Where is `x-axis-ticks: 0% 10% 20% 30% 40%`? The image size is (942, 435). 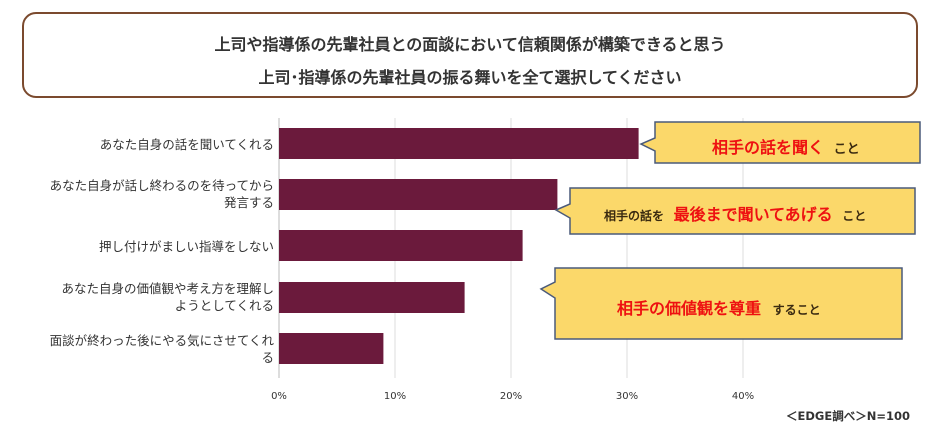
x-axis-ticks: 0% 10% 20% 30% 40% is located at coordinates (512, 396).